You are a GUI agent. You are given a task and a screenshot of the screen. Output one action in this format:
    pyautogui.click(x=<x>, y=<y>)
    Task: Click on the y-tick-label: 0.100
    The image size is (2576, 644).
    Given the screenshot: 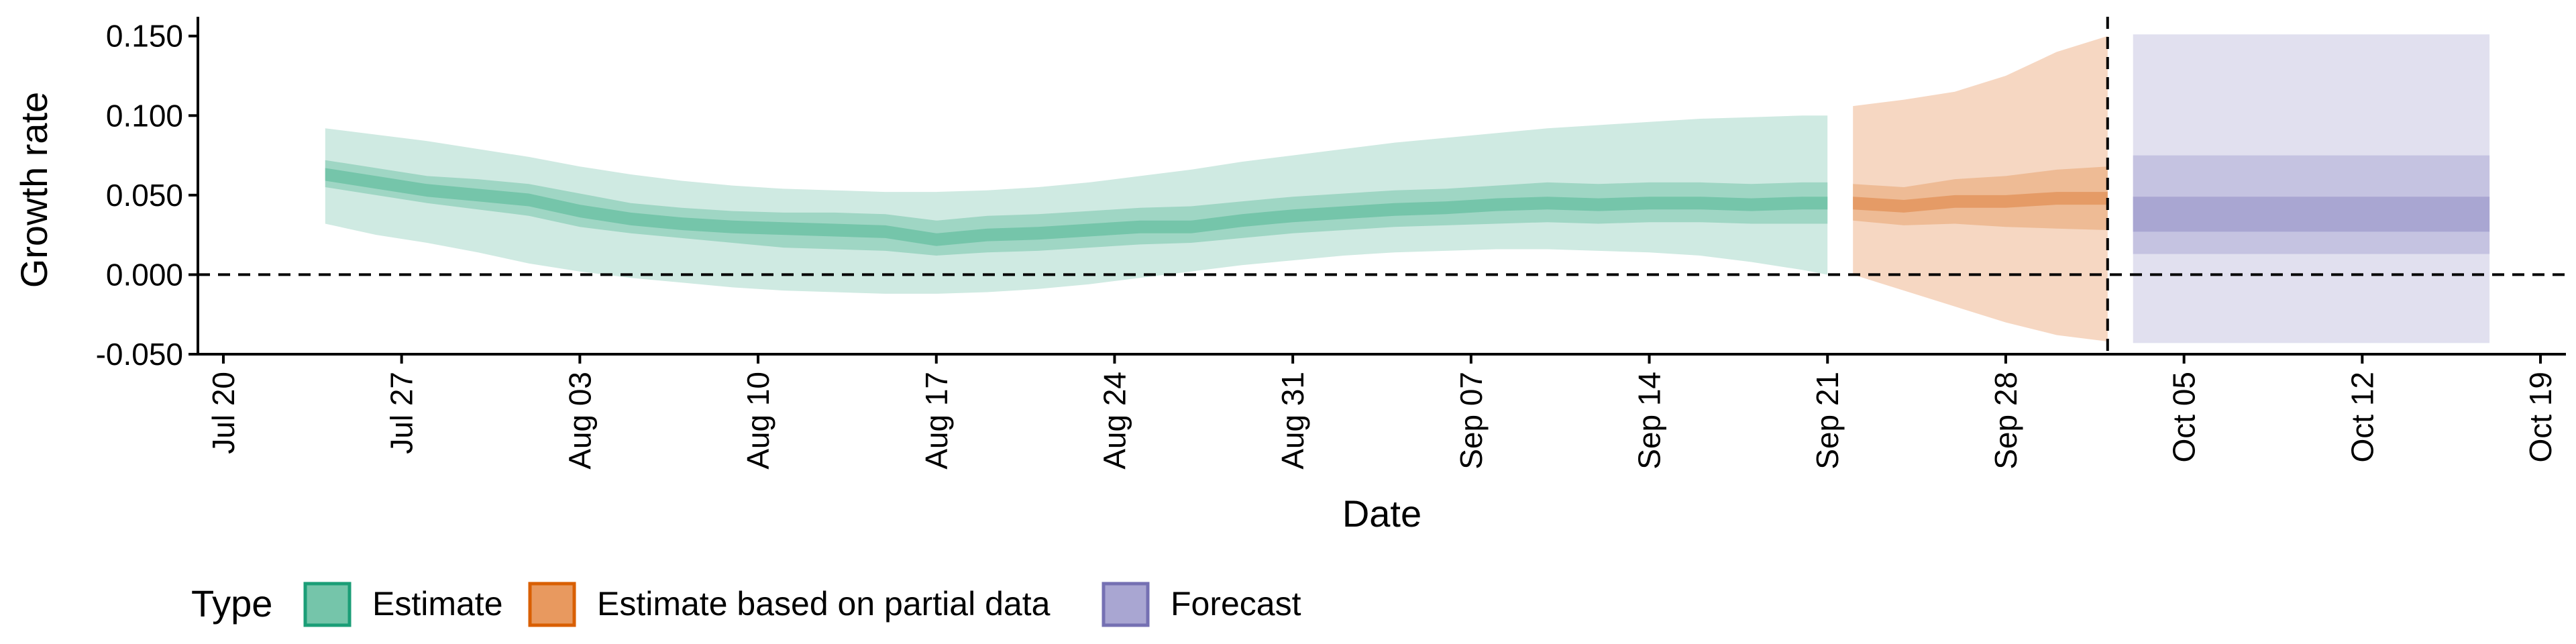 What is the action you would take?
    pyautogui.click(x=144, y=115)
    